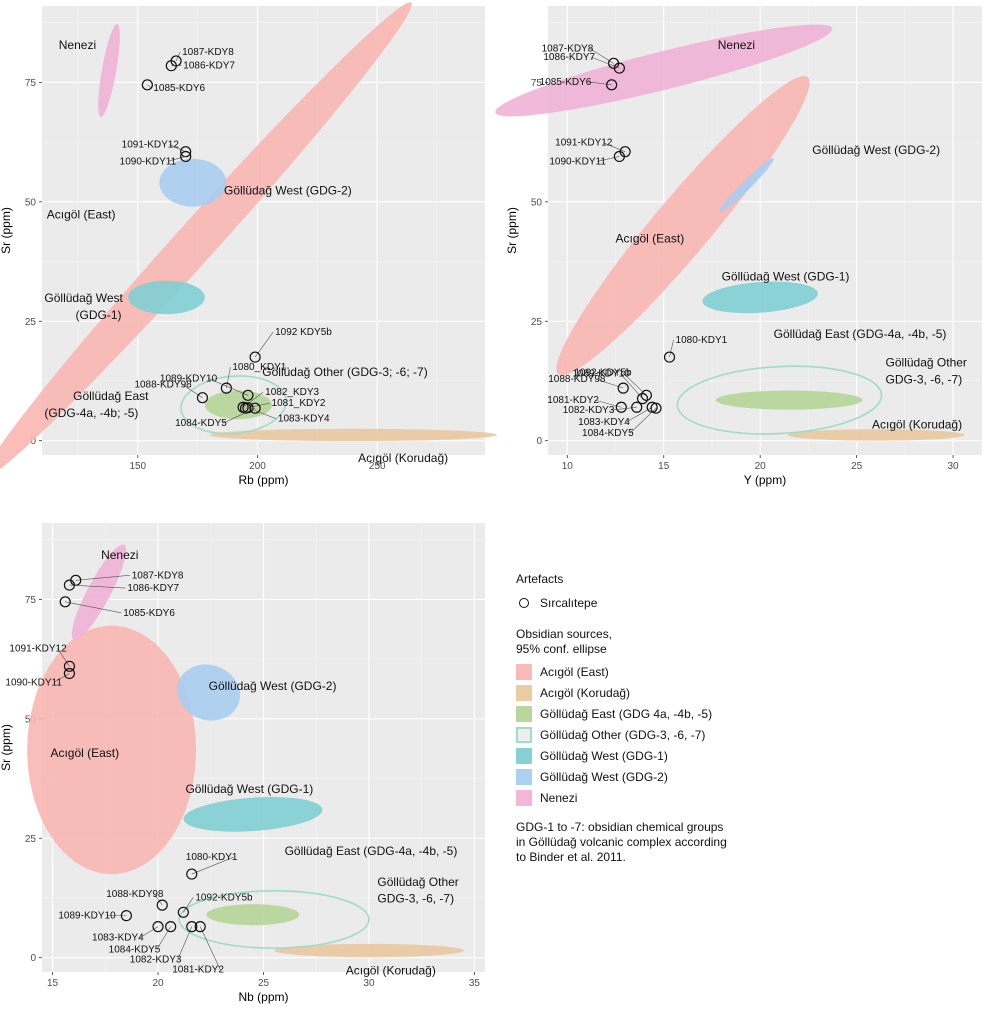 This screenshot has height=1017, width=993. I want to click on legend-item: Acıgöl (Korudağ), so click(666, 692).